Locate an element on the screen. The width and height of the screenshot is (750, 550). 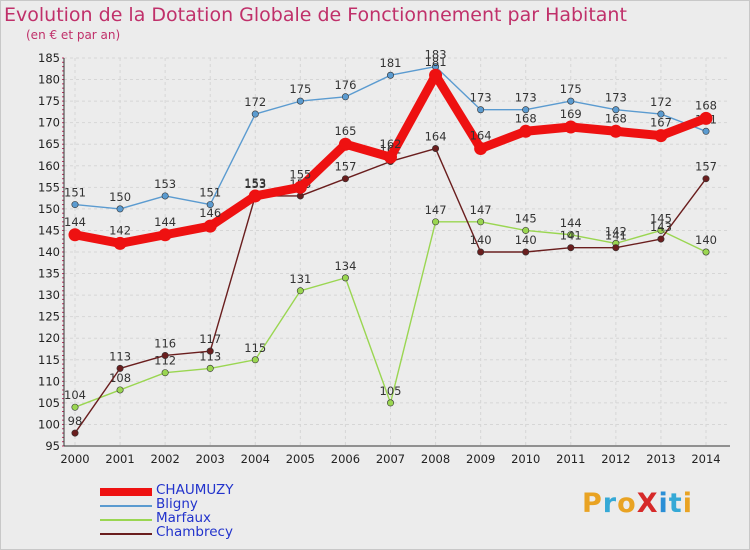
y-tick-label: 120 is located at coordinates (49, 338).